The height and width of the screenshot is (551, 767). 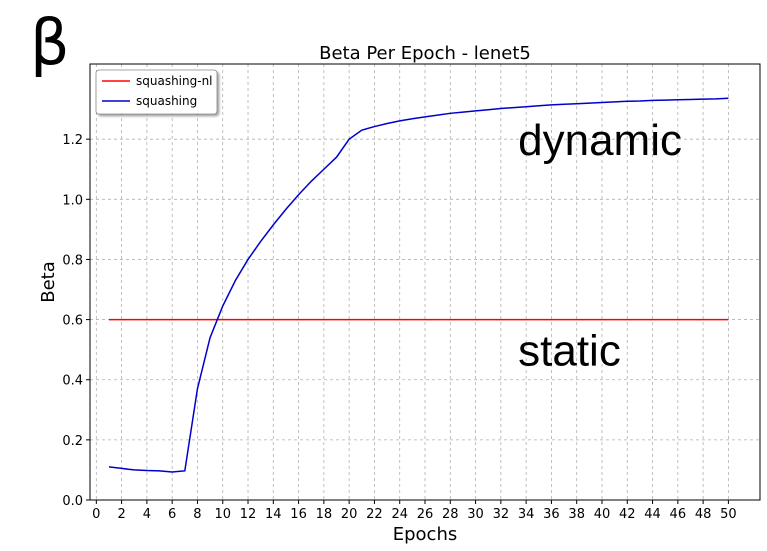 I want to click on y-tick-label: 0.4, so click(x=72, y=381).